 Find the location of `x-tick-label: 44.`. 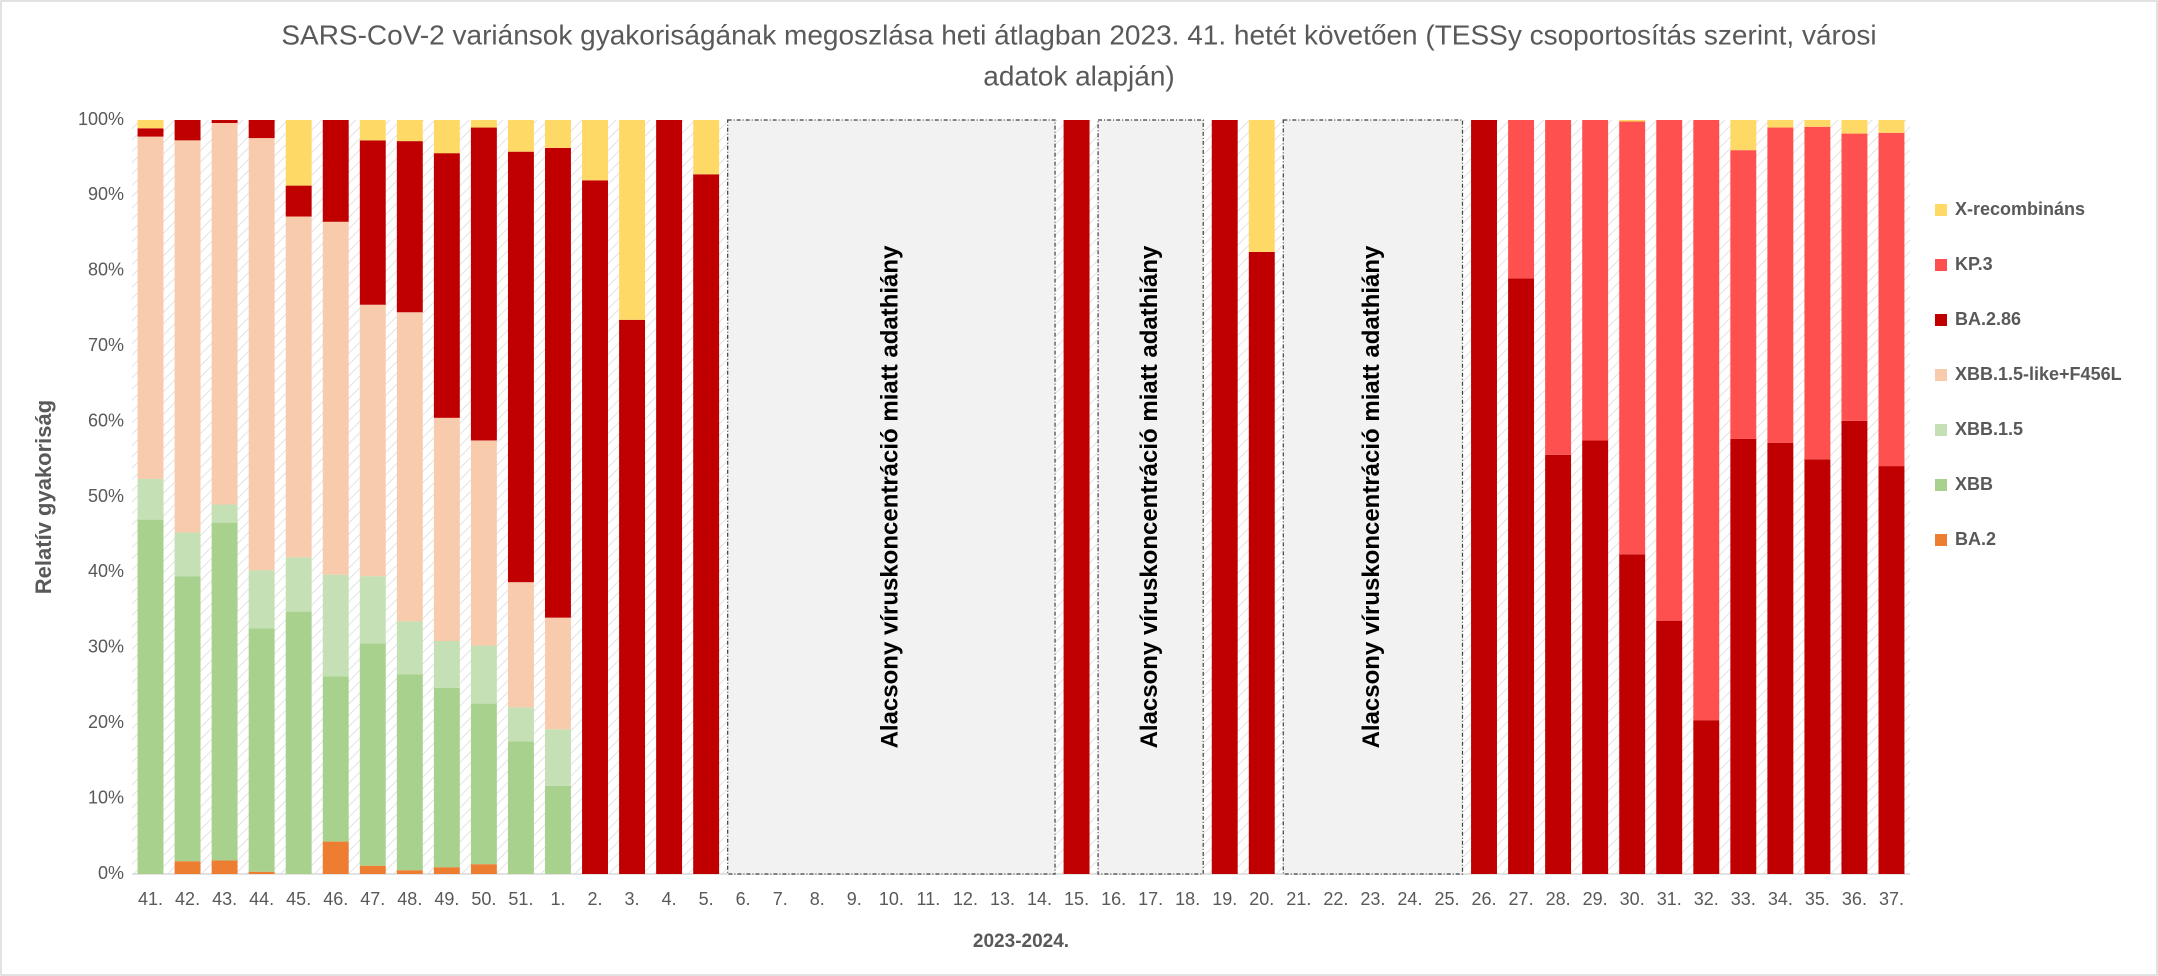

x-tick-label: 44. is located at coordinates (261, 899).